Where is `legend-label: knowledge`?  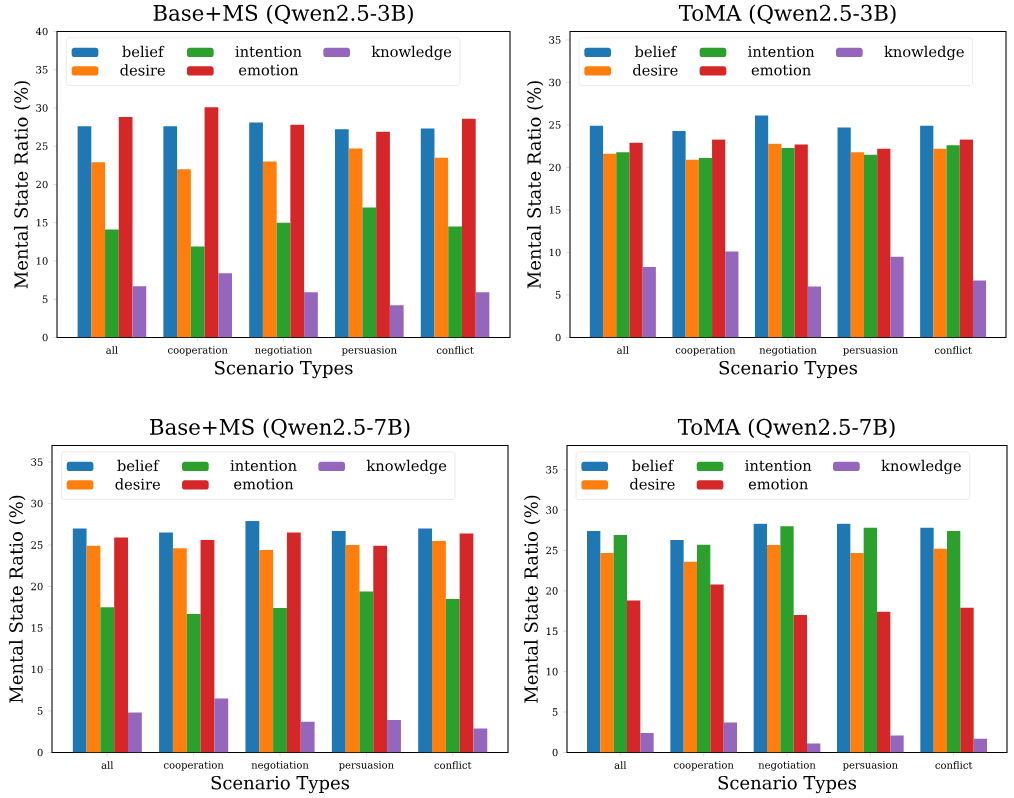
legend-label: knowledge is located at coordinates (406, 467).